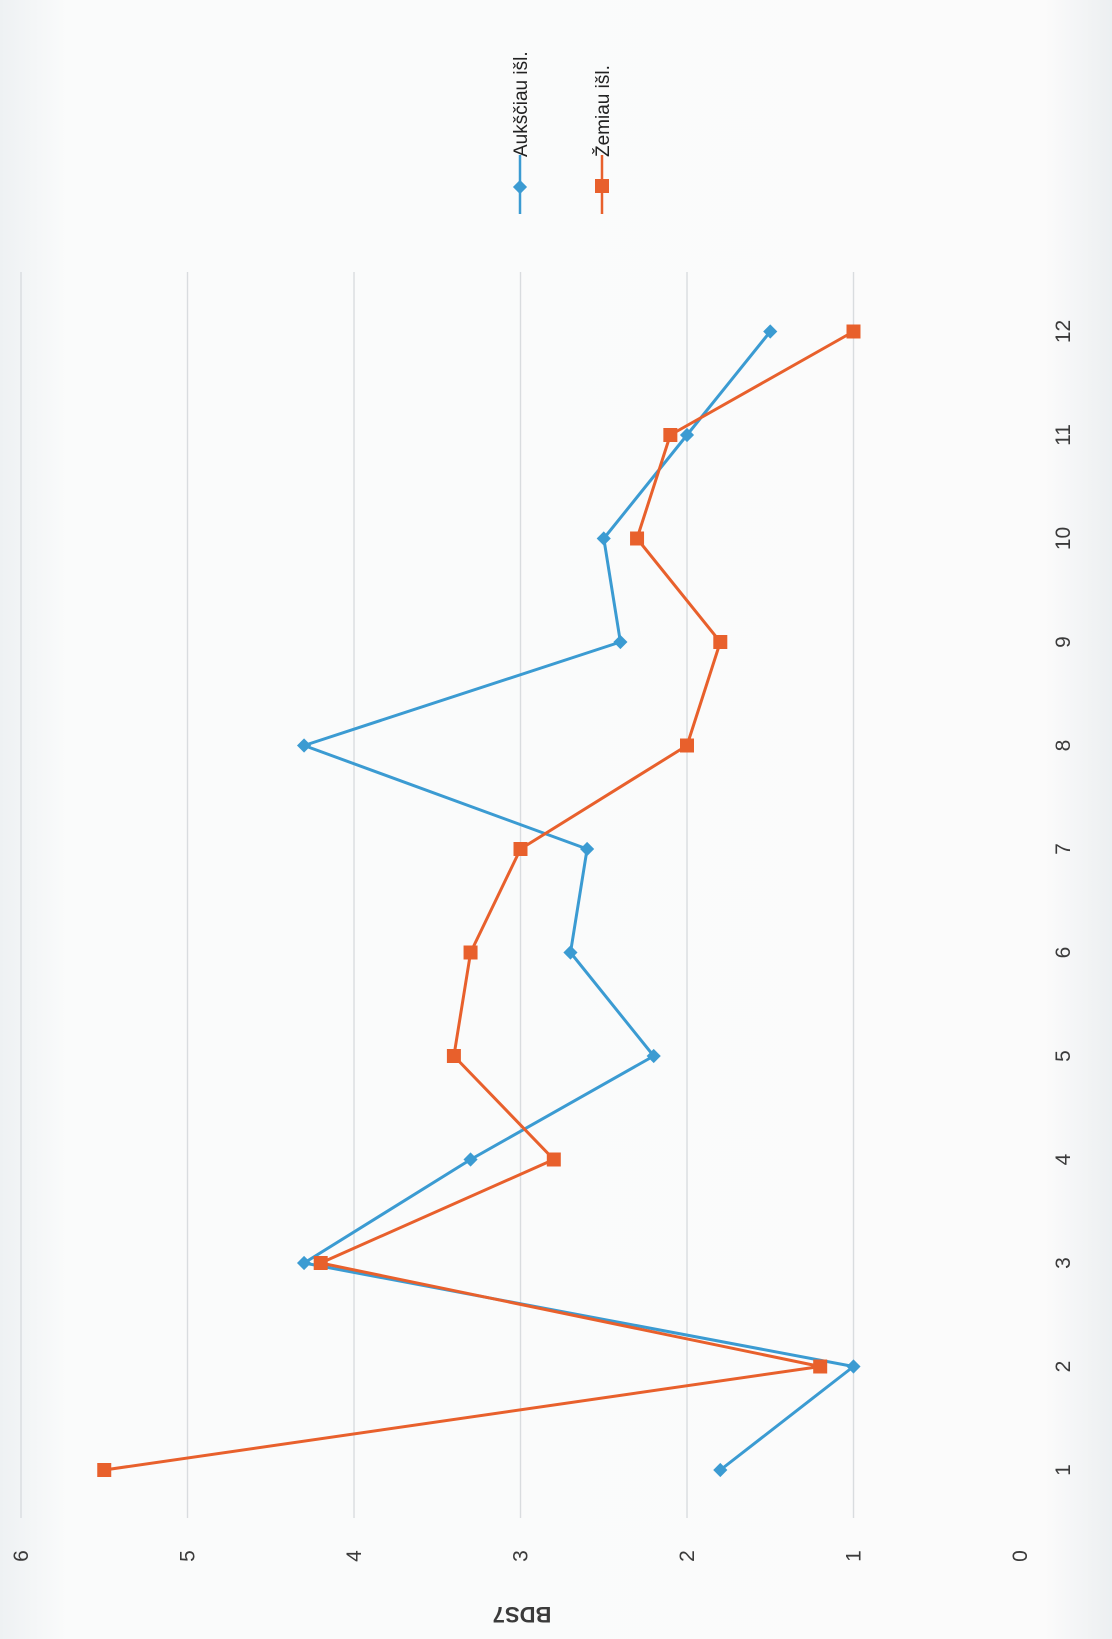 The height and width of the screenshot is (1639, 1112). What do you see at coordinates (562, 132) in the screenshot?
I see `legend: Aukščiau išl. Žemiau išl.` at bounding box center [562, 132].